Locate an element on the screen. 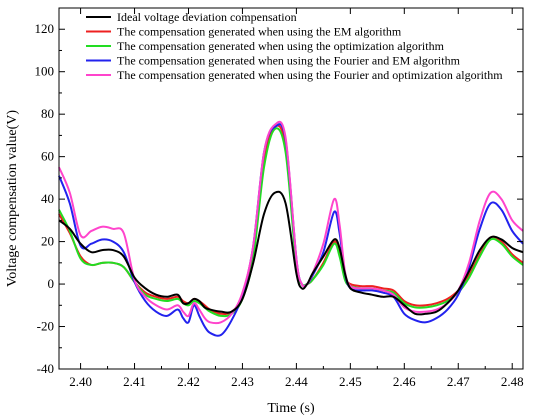 The image size is (550, 417). x-axis-title: Time (s) is located at coordinates (291, 408).